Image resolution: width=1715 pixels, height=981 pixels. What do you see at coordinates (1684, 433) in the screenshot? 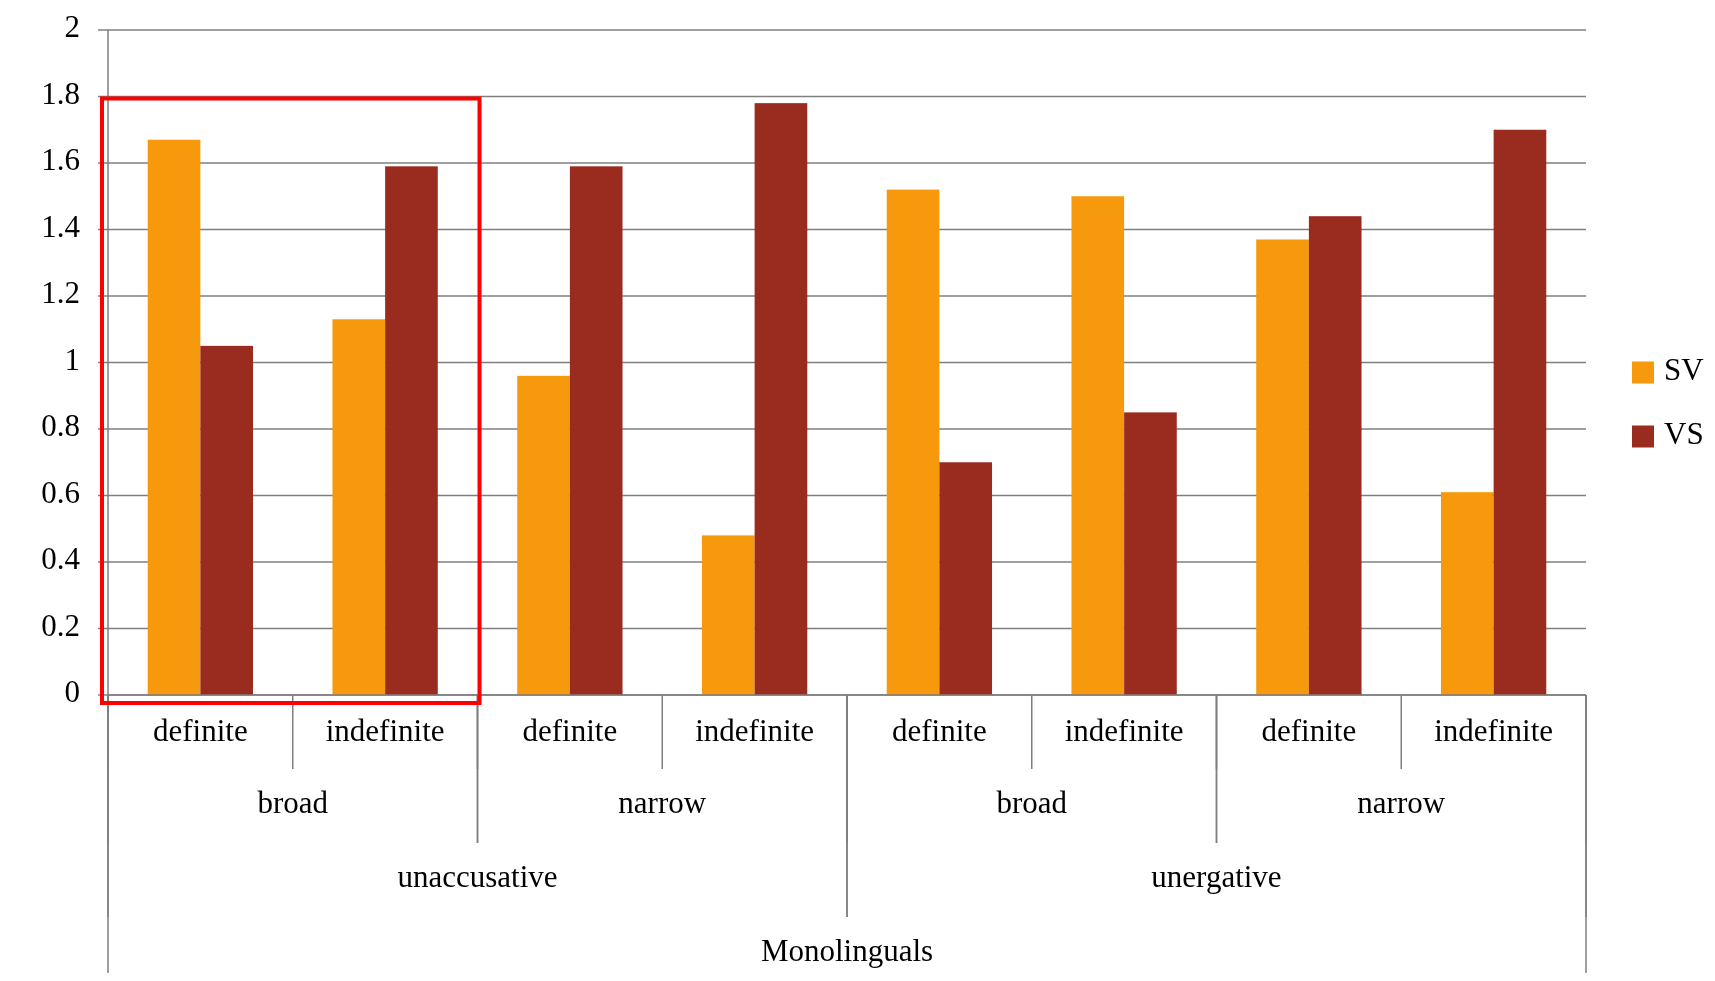
I see `legend-label: VS` at bounding box center [1684, 433].